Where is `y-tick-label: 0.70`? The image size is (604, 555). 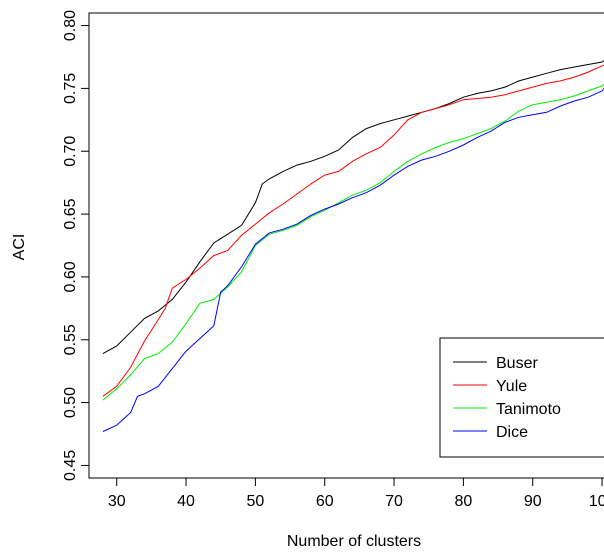
y-tick-label: 0.70 is located at coordinates (70, 151).